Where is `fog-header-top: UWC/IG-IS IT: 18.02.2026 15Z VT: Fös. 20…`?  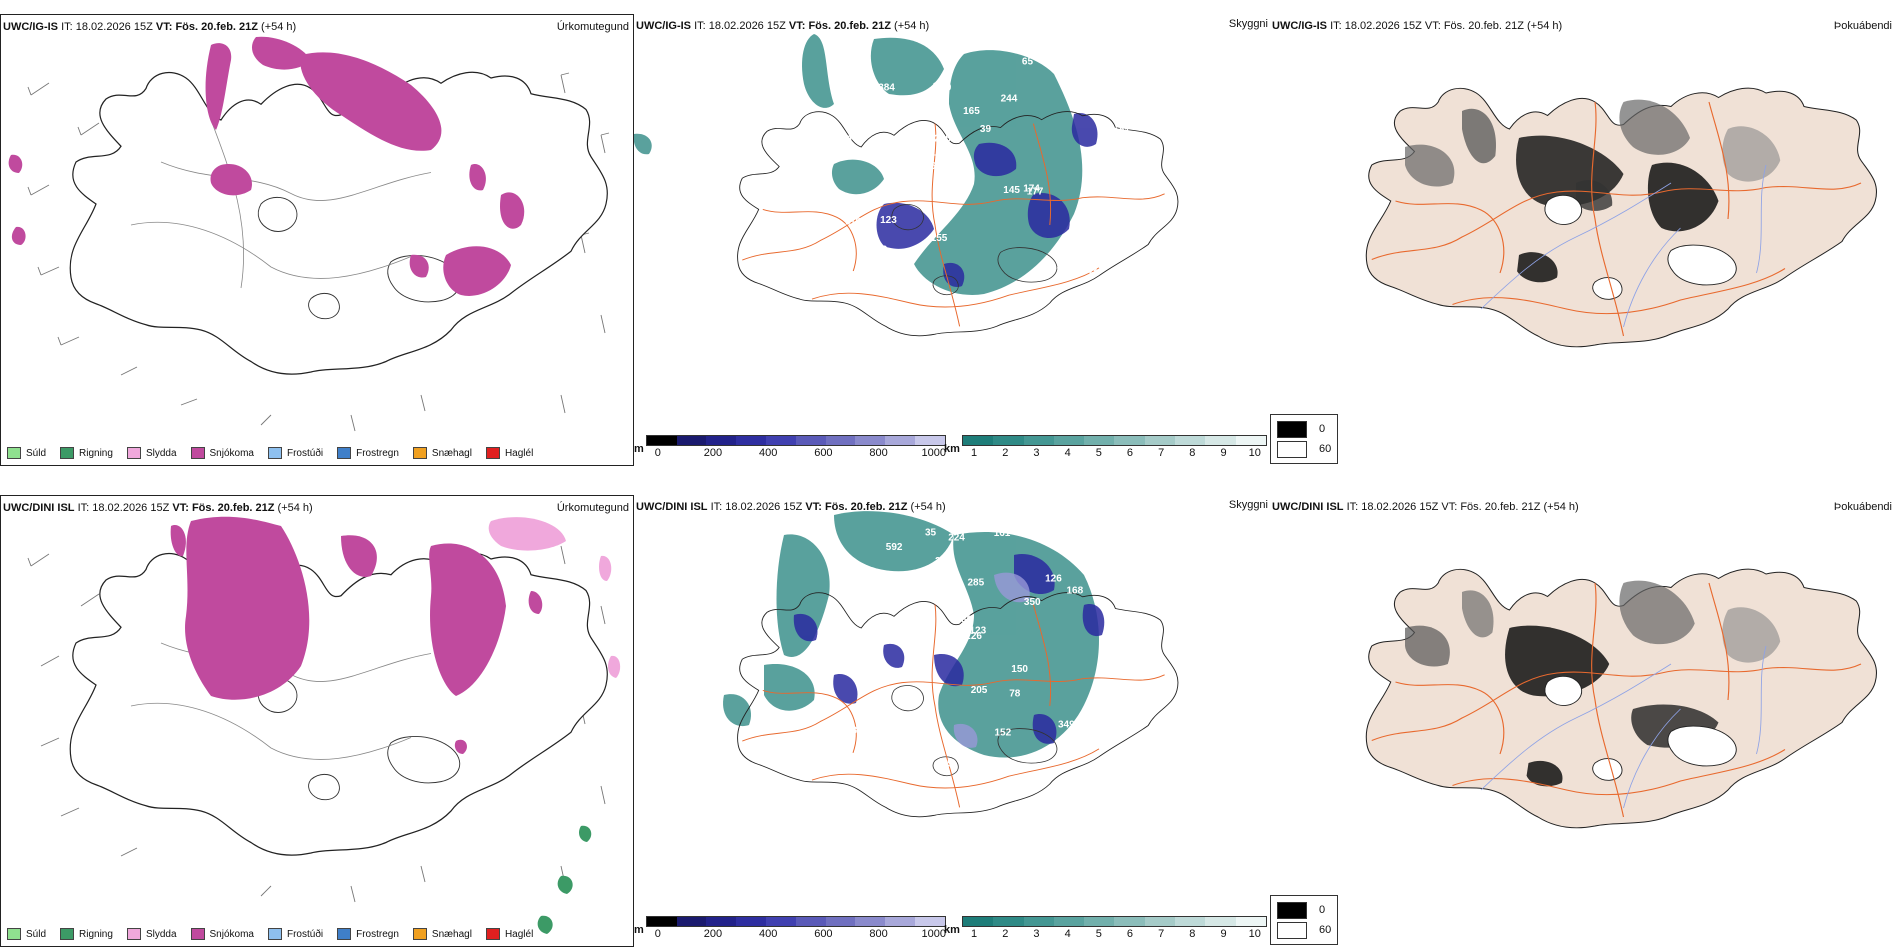 fog-header-top: UWC/IG-IS IT: 18.02.2026 15Z VT: Fös. 20… is located at coordinates (1417, 26).